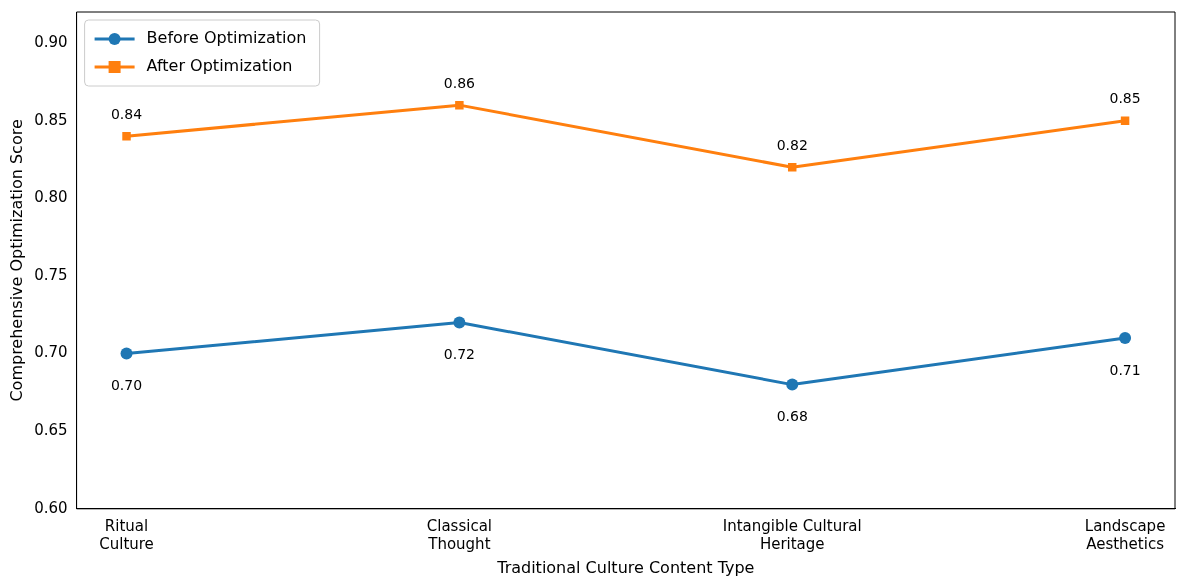  Describe the element at coordinates (459, 534) in the screenshot. I see `x-tick-label: Classical Thought` at that location.